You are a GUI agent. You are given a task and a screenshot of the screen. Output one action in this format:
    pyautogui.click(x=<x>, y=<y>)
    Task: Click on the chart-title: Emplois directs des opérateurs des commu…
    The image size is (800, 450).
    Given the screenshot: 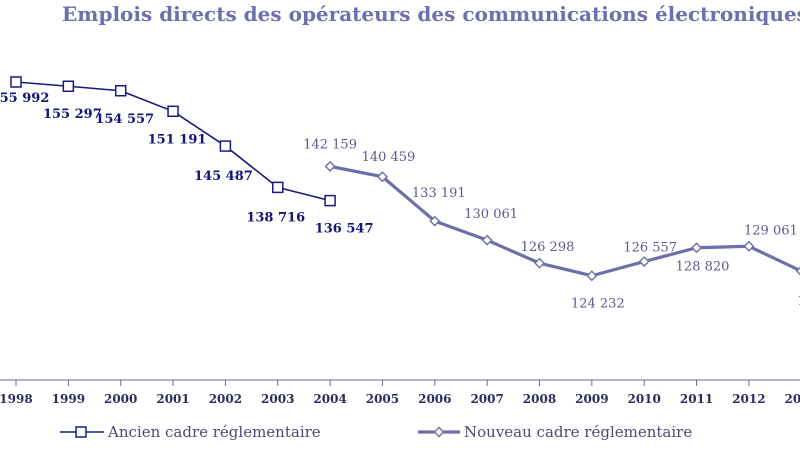 What is the action you would take?
    pyautogui.click(x=431, y=14)
    